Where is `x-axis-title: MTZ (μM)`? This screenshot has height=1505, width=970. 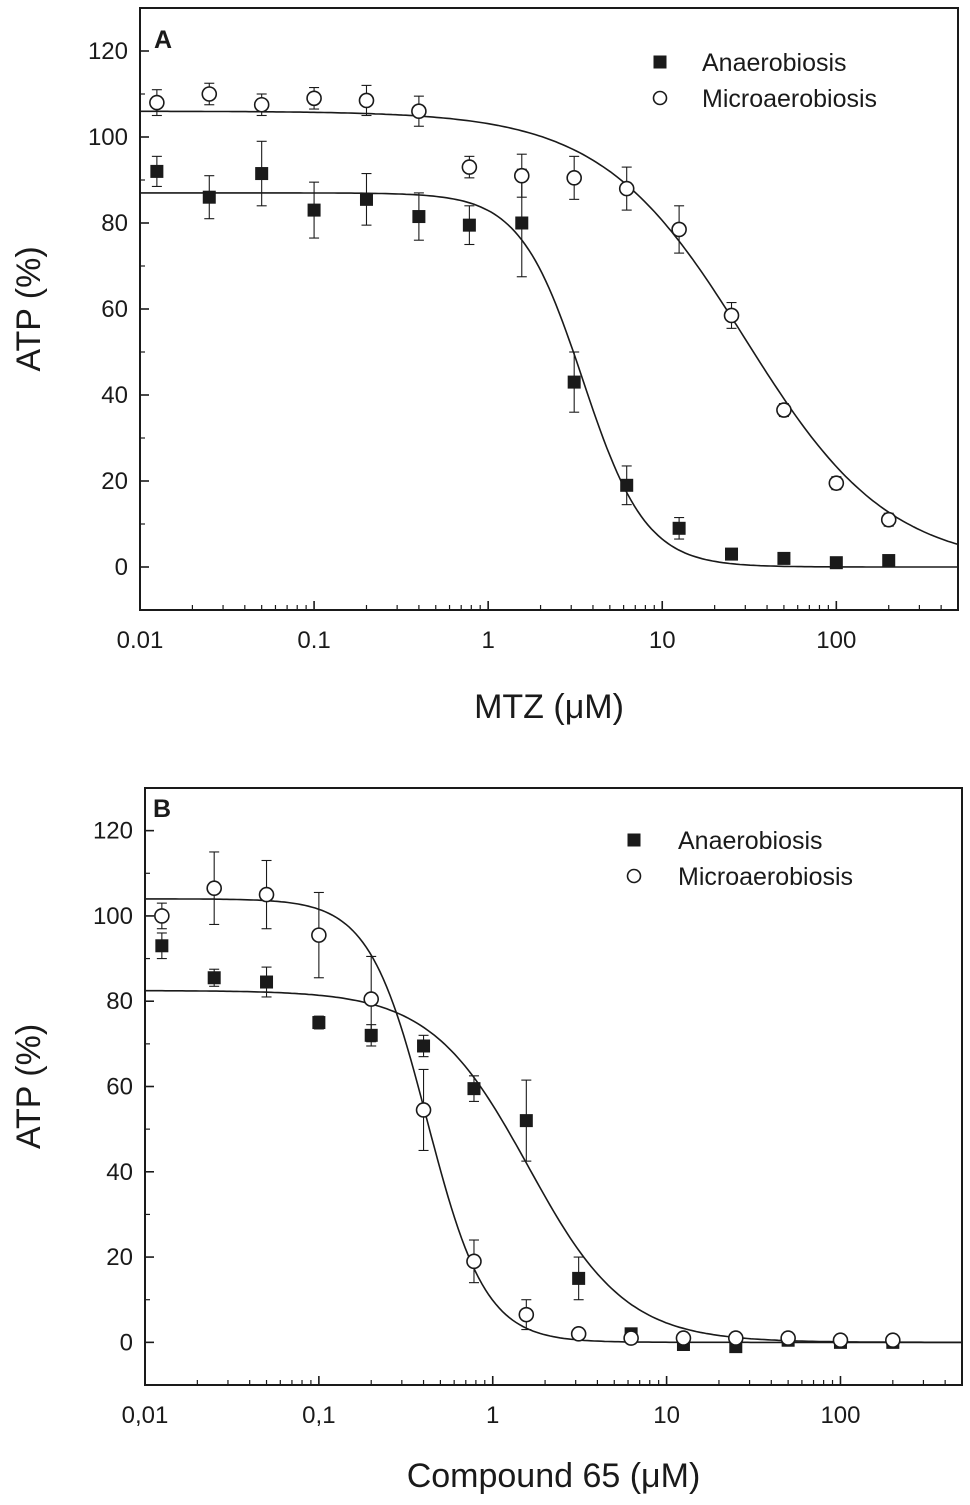
x-axis-title: MTZ (μM) is located at coordinates (549, 707).